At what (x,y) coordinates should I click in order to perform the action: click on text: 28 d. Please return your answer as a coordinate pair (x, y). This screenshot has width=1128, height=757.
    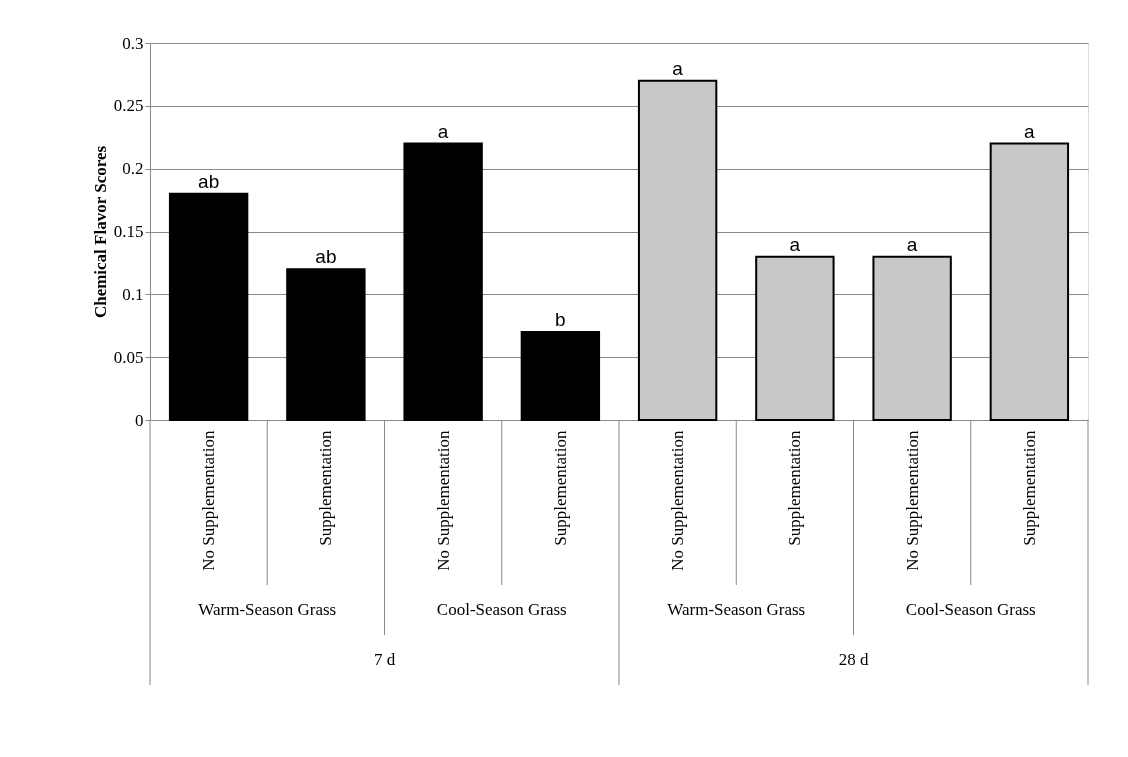
    Looking at the image, I should click on (853, 659).